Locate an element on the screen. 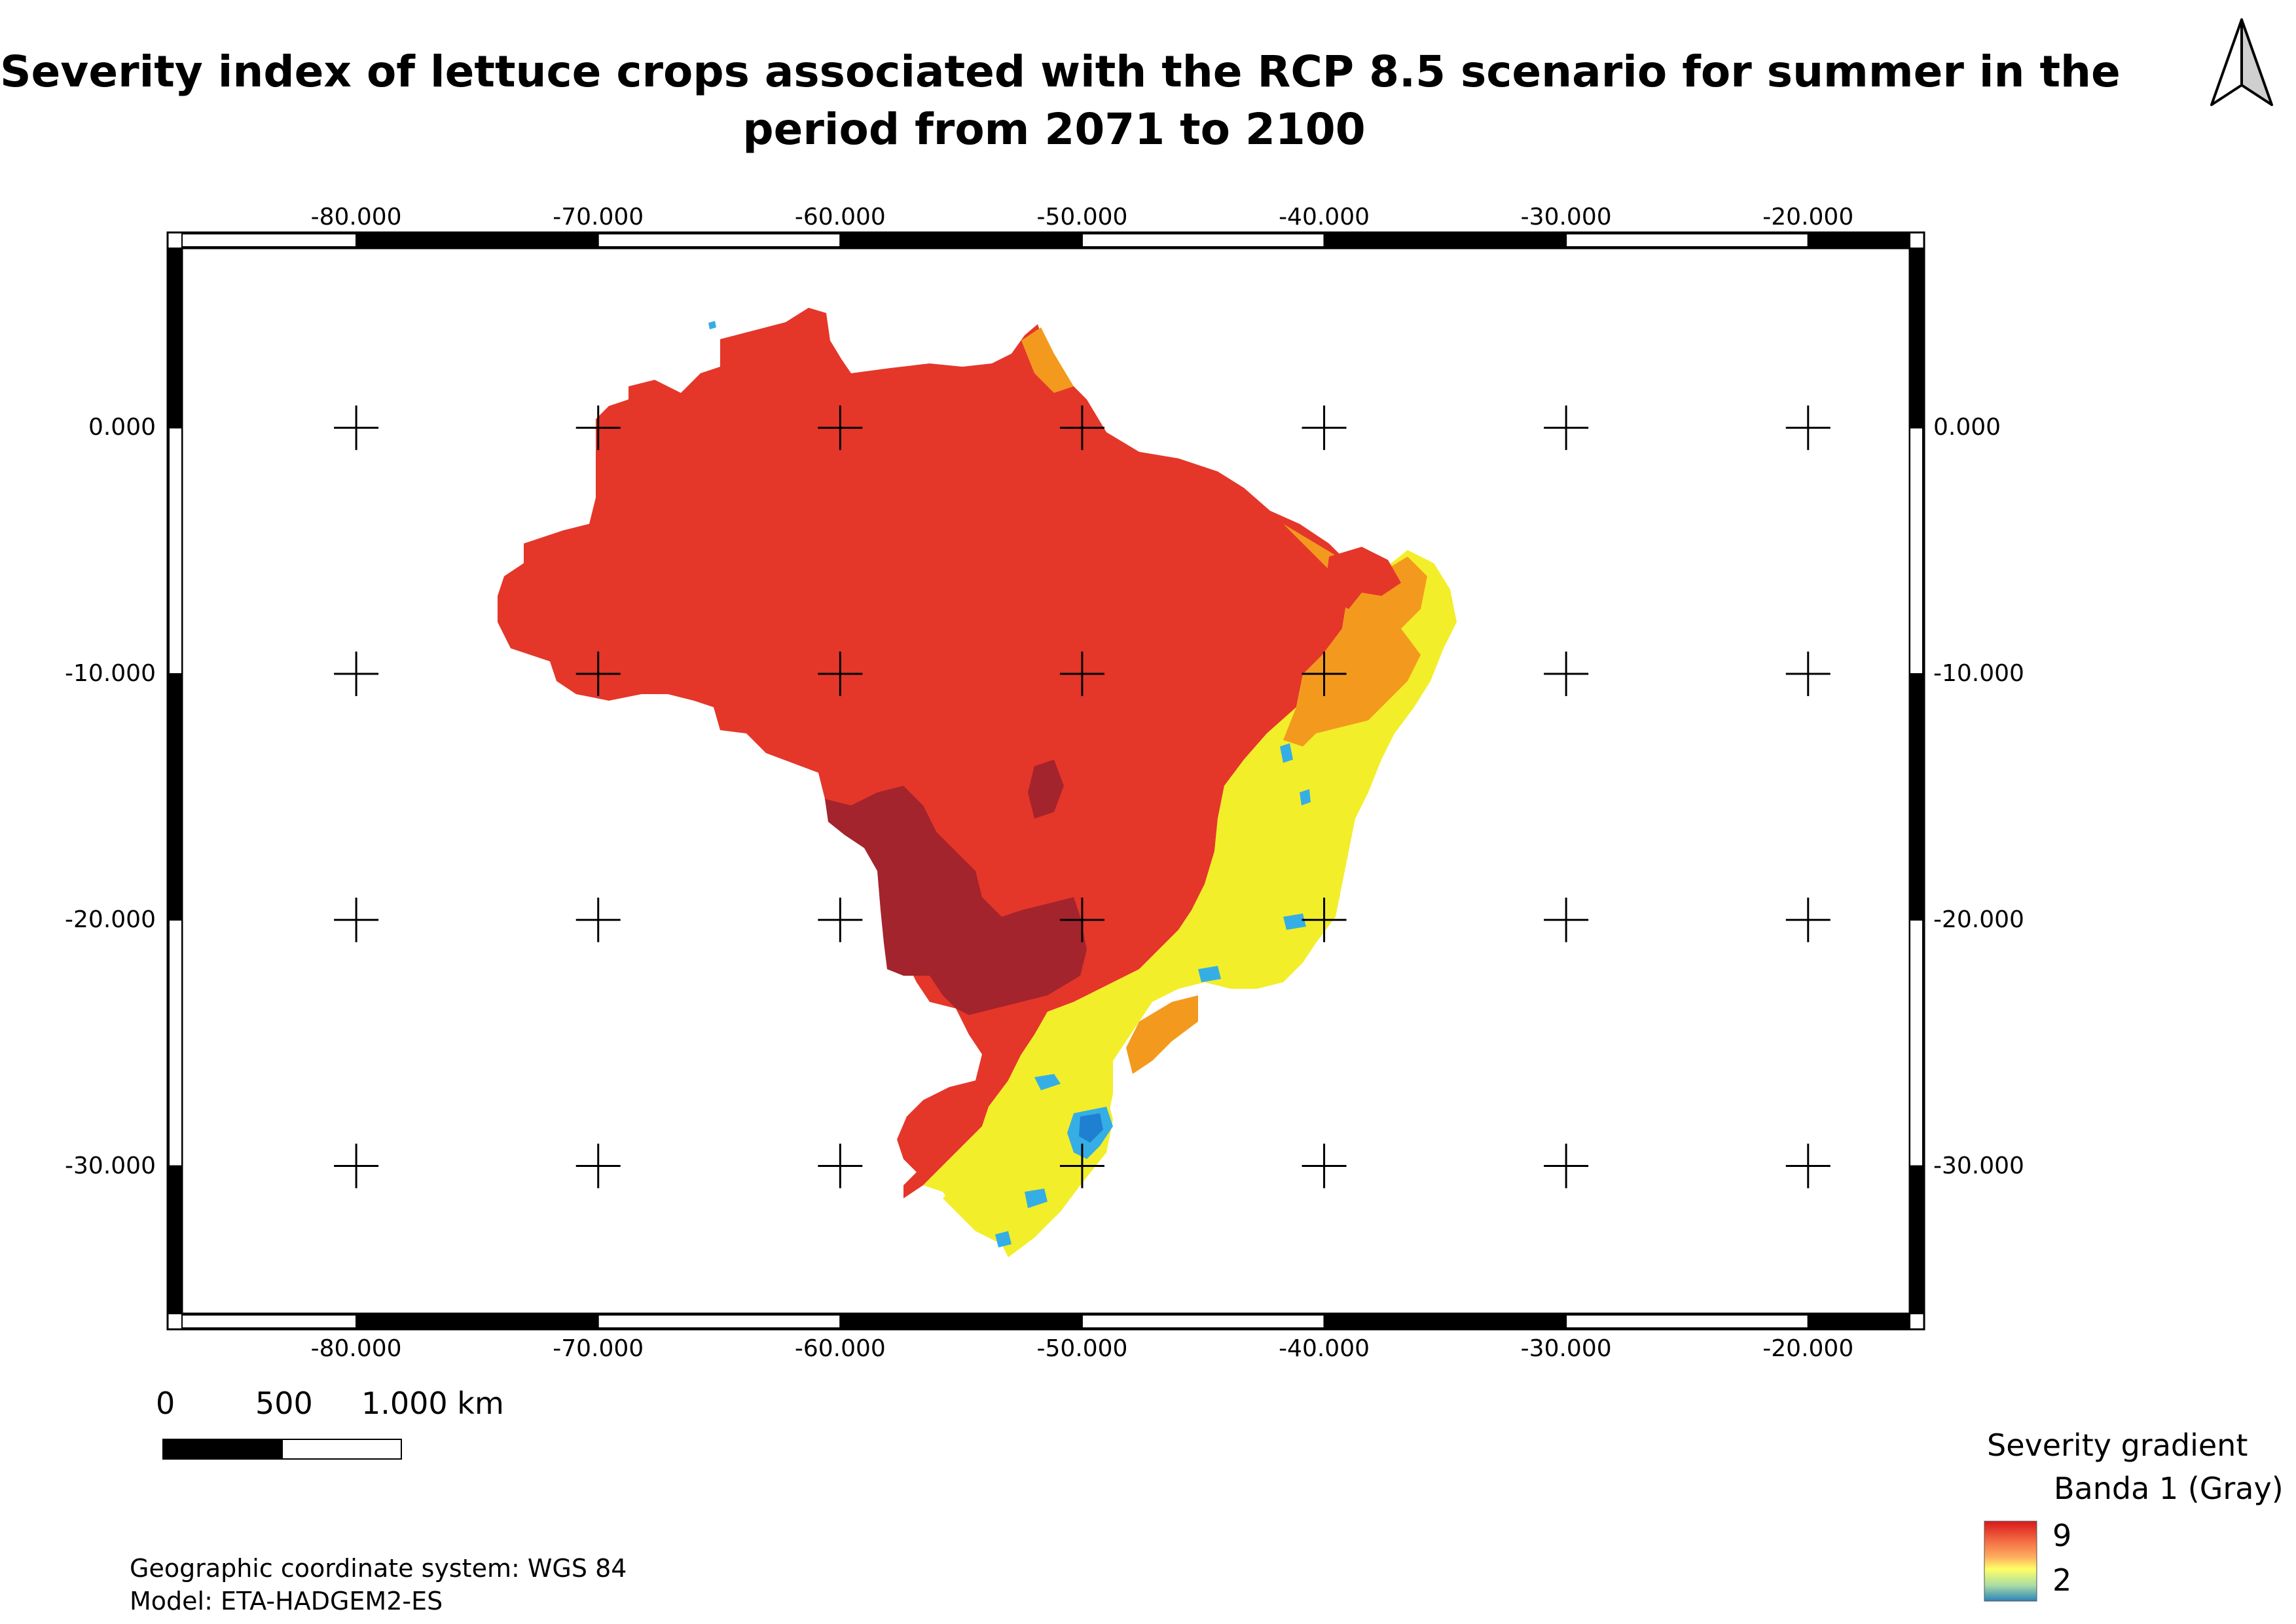 Image resolution: width=2296 pixels, height=1624 pixels. legend-color-ramp is located at coordinates (2010, 1561).